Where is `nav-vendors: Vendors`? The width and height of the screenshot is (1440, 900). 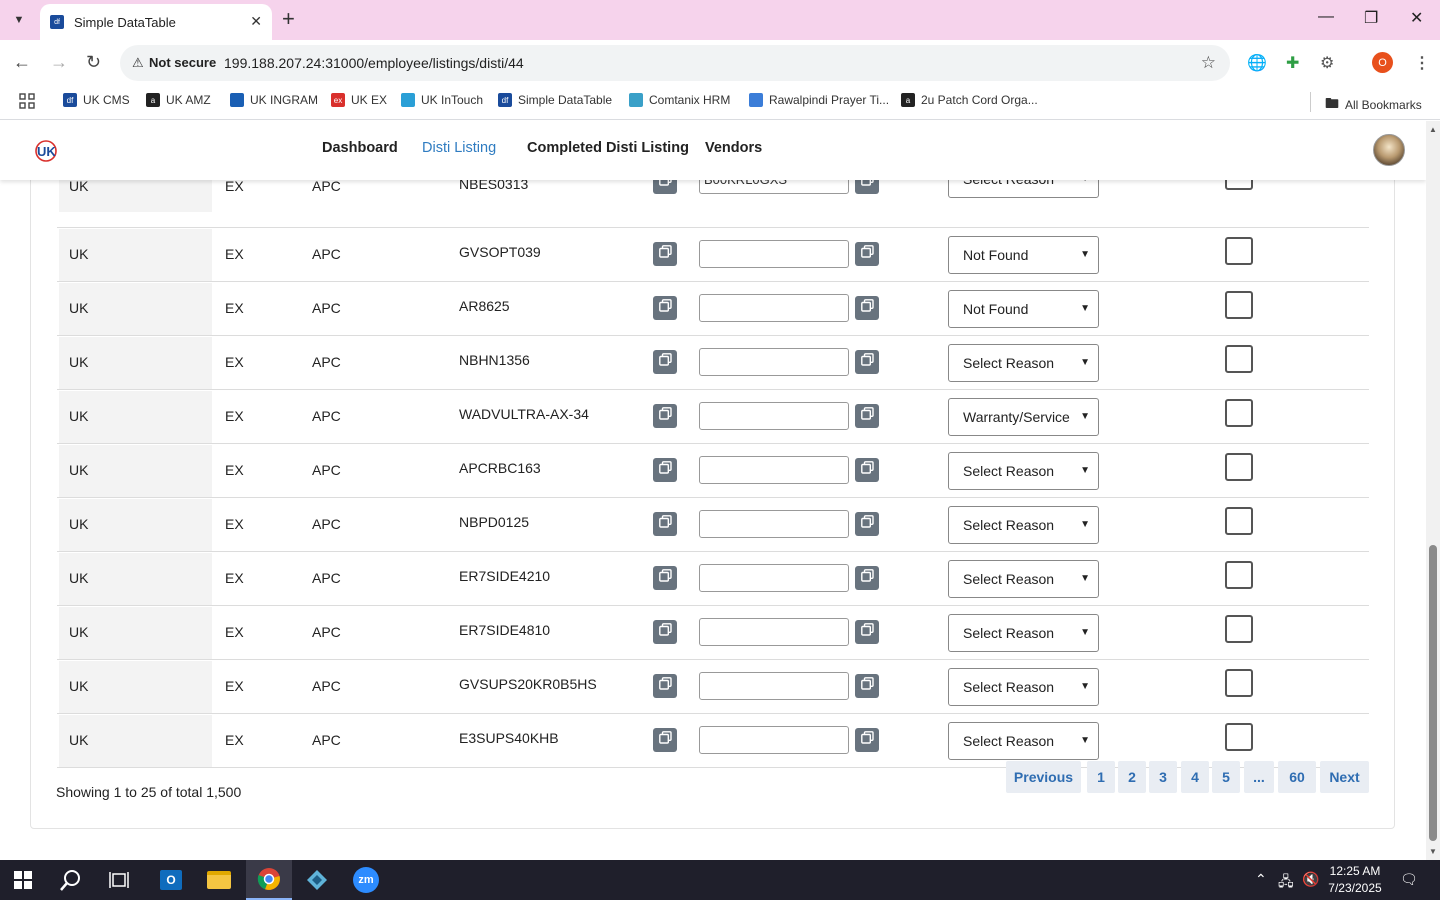
nav-vendors: Vendors is located at coordinates (734, 148).